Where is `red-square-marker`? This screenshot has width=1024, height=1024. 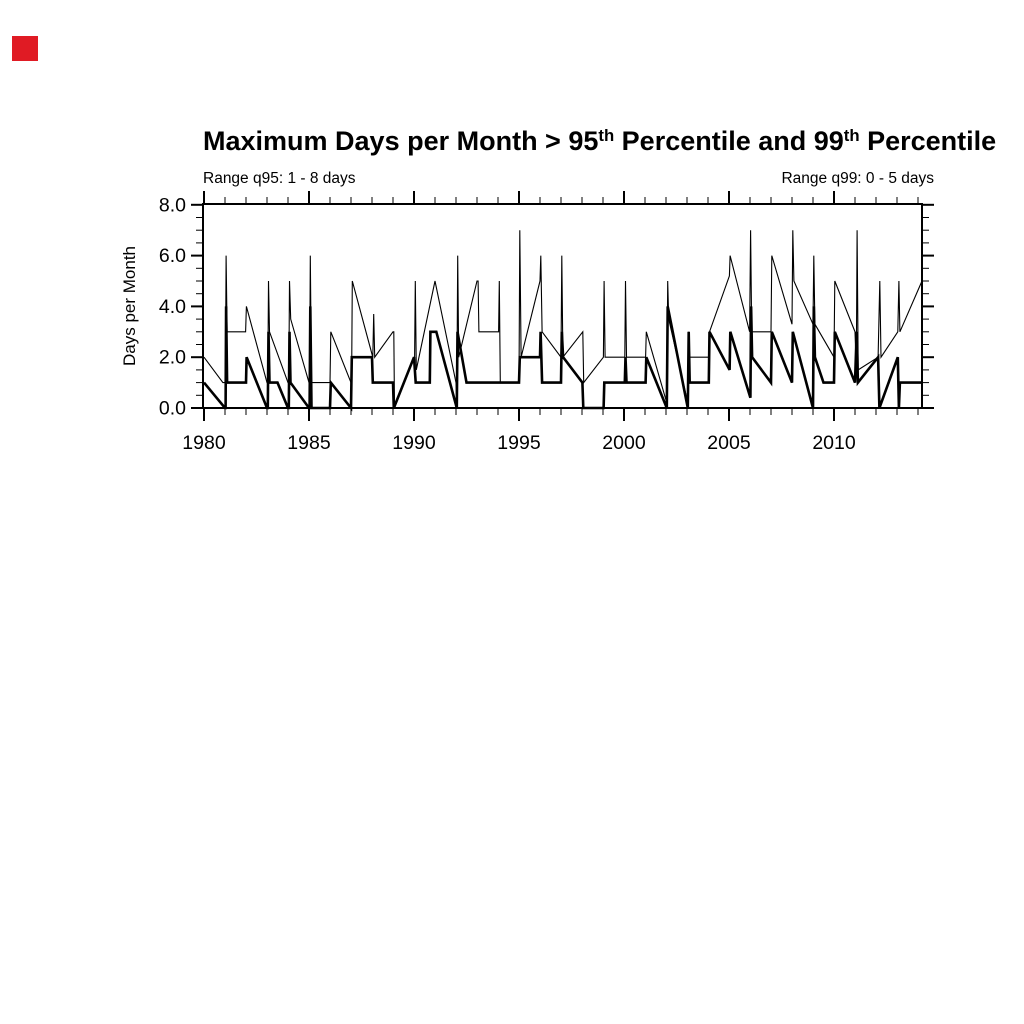 red-square-marker is located at coordinates (25, 48).